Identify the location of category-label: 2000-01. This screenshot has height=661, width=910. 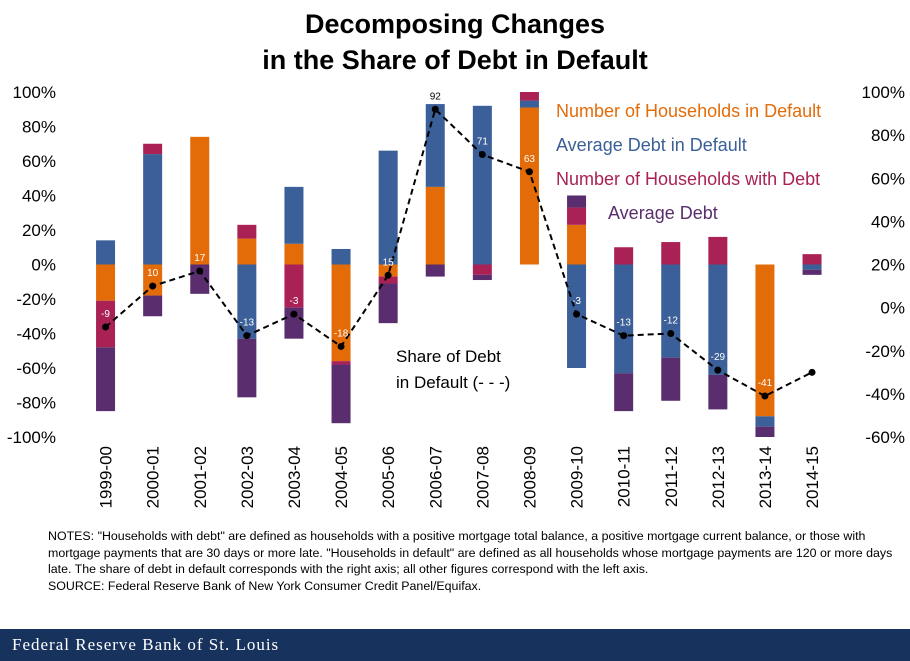
(153, 477).